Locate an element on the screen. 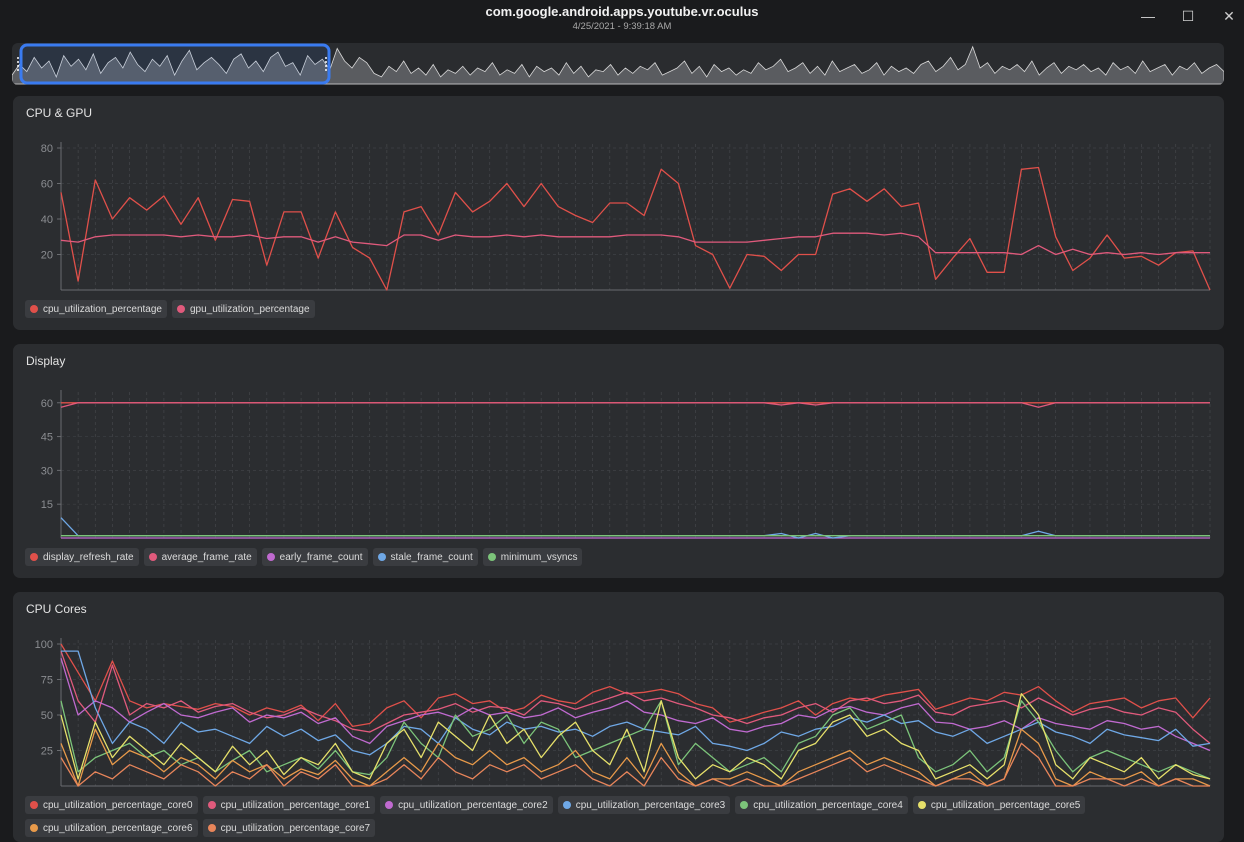  legend-label: average_frame_rate is located at coordinates (206, 557).